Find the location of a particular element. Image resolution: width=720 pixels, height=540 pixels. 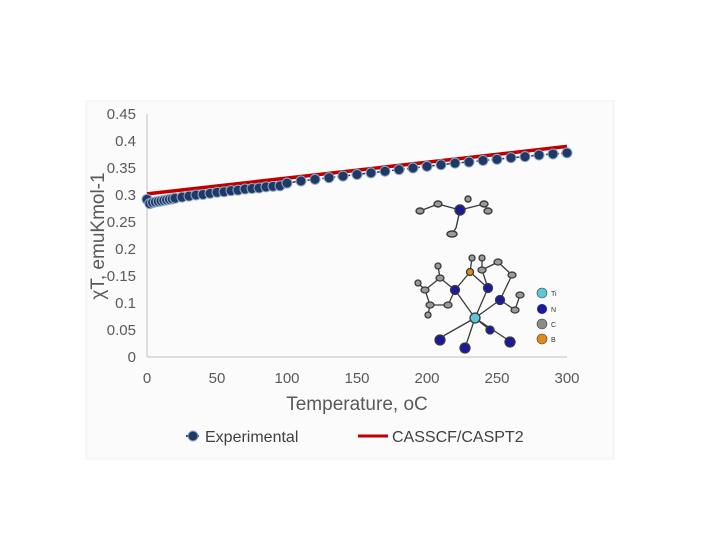

atom-legend: Ti N C B is located at coordinates (546, 316).